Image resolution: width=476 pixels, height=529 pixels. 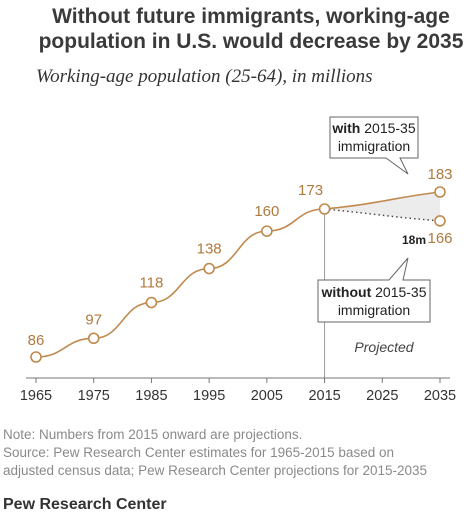 I want to click on data-label-3: 138, so click(x=209, y=249).